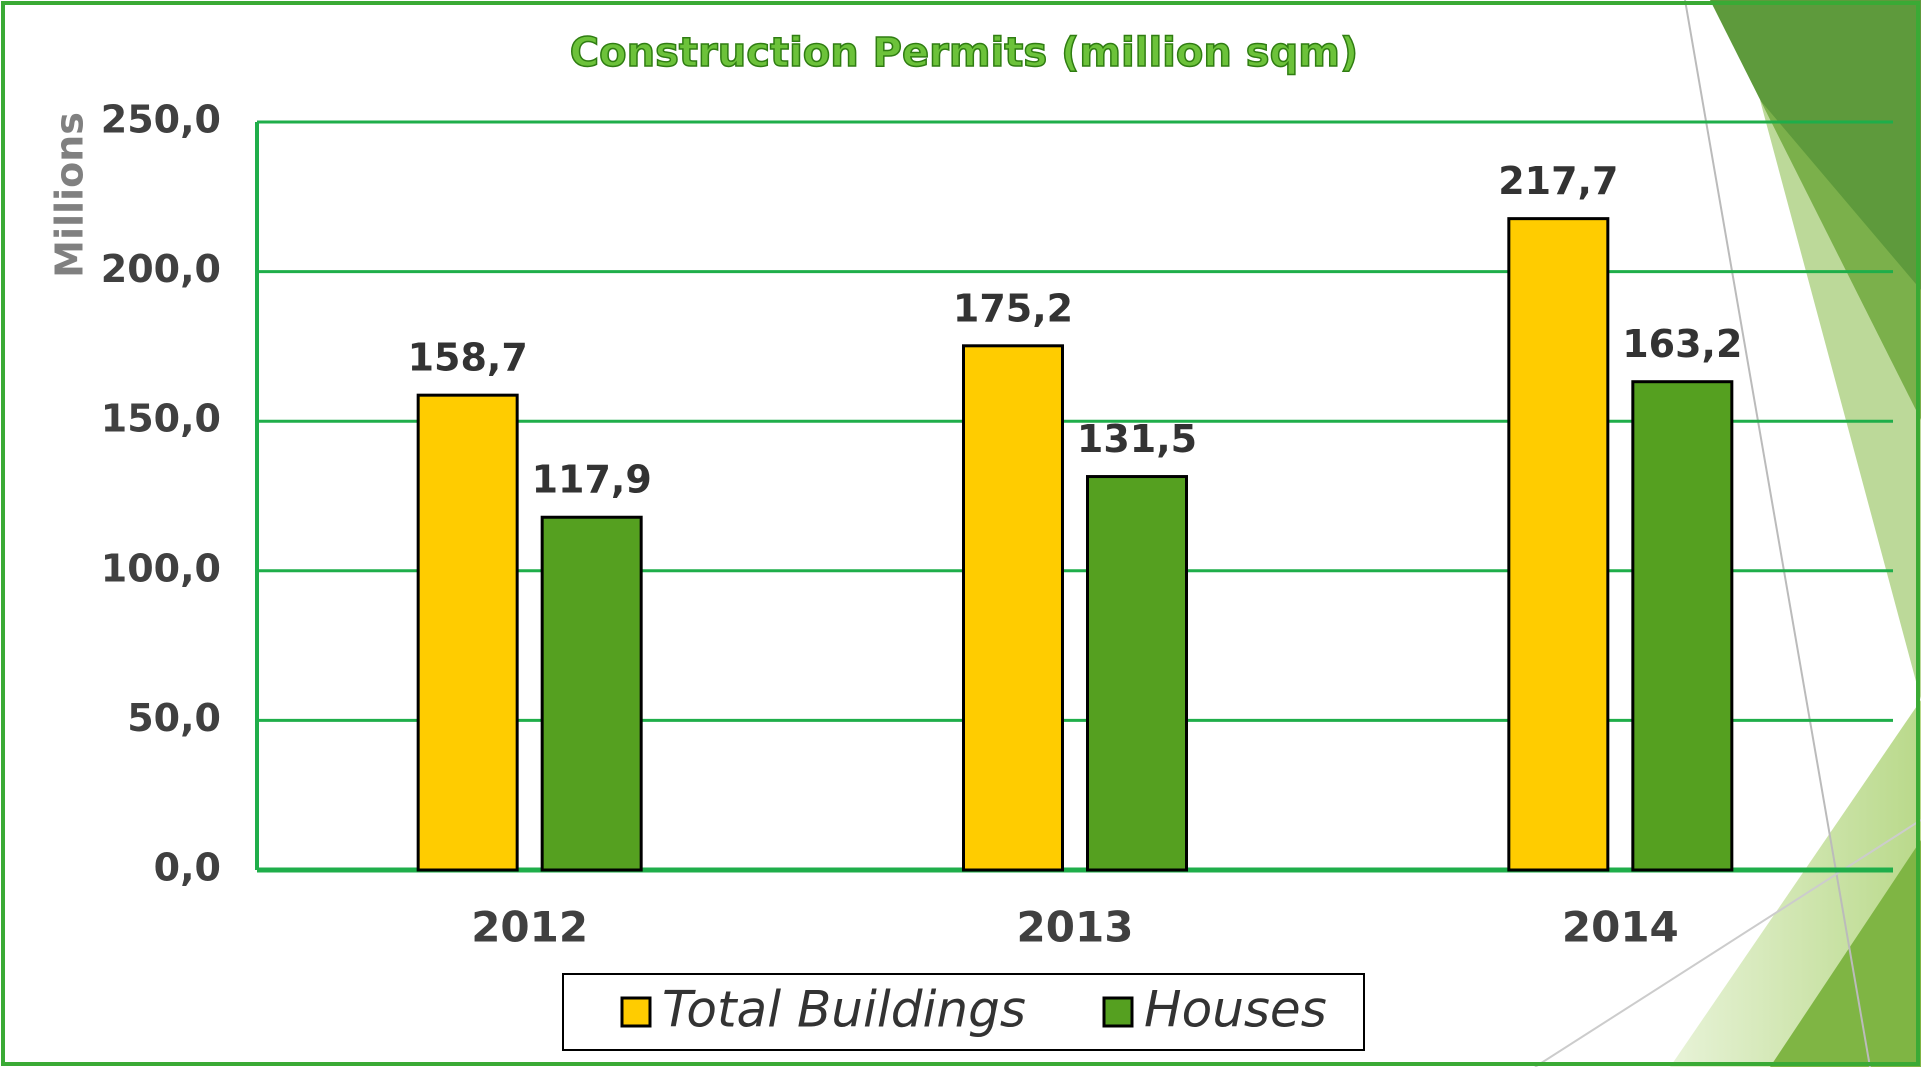 This screenshot has width=1921, height=1067. Describe the element at coordinates (964, 53) in the screenshot. I see `chart-title: Construction Permits (million sqm)` at that location.